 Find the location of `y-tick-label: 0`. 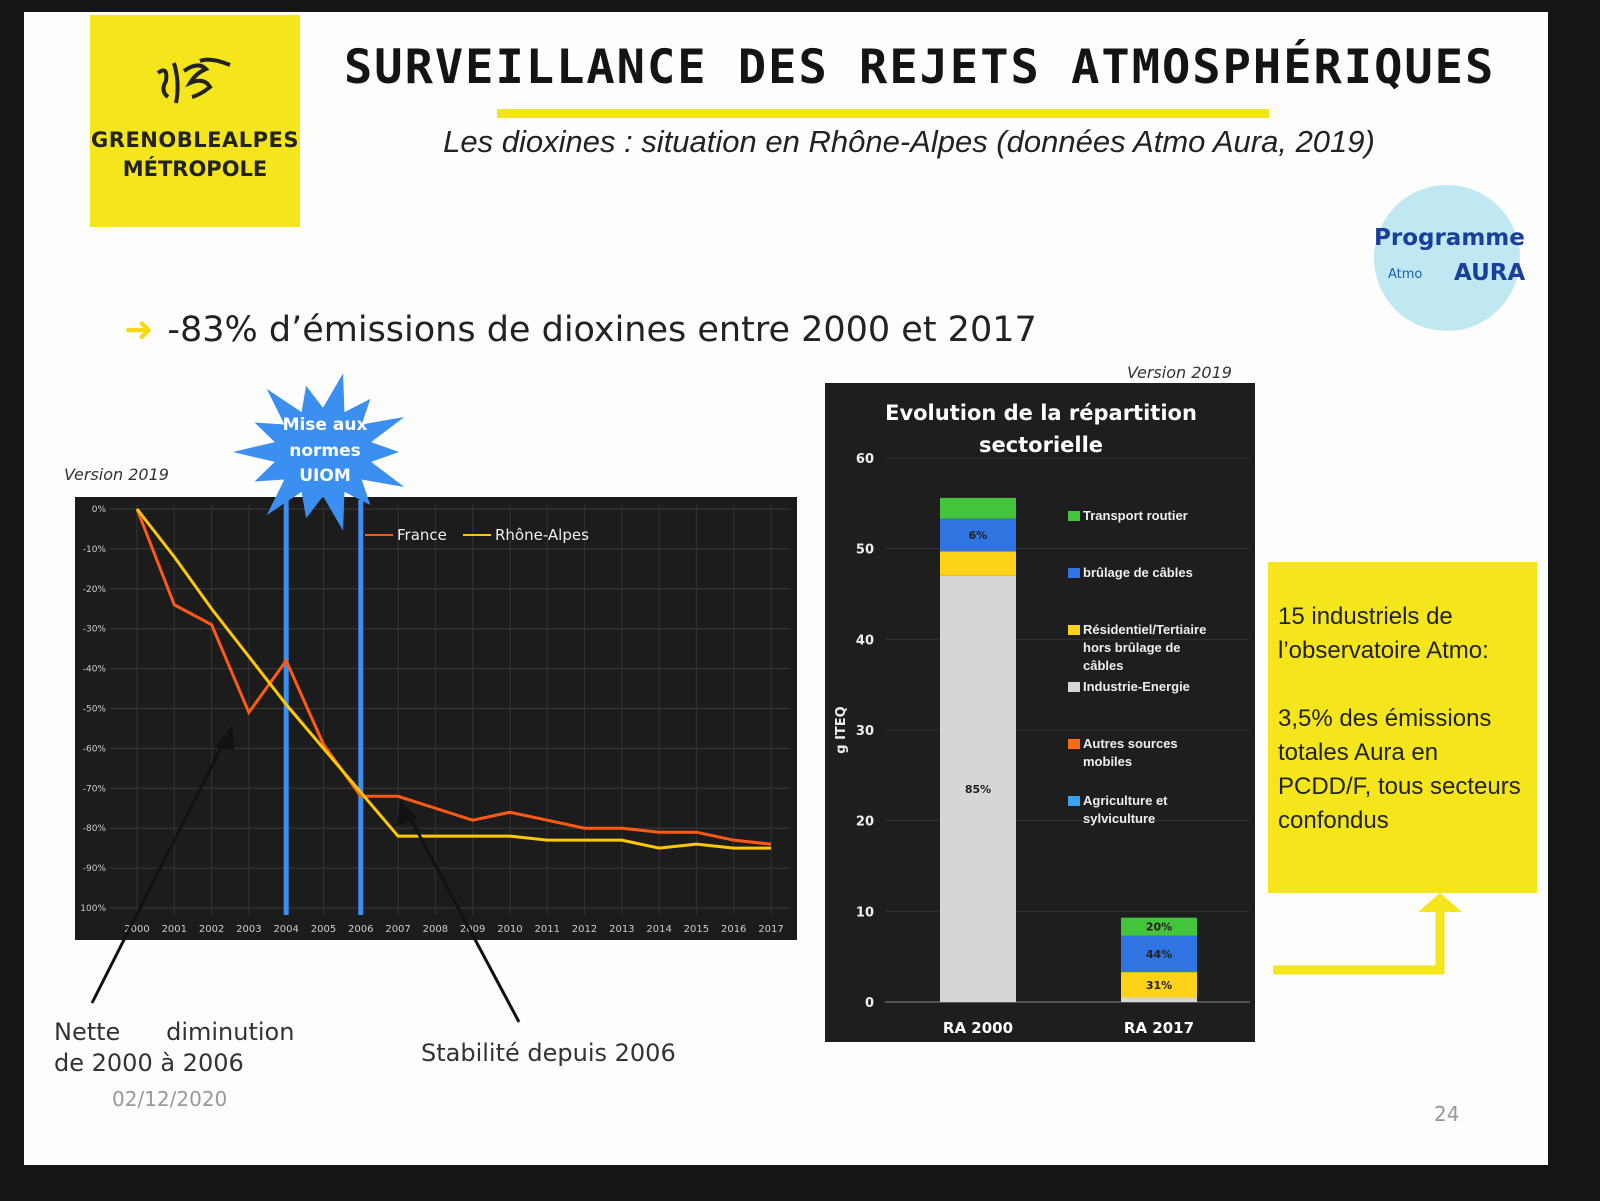

y-tick-label: 0 is located at coordinates (869, 1003).